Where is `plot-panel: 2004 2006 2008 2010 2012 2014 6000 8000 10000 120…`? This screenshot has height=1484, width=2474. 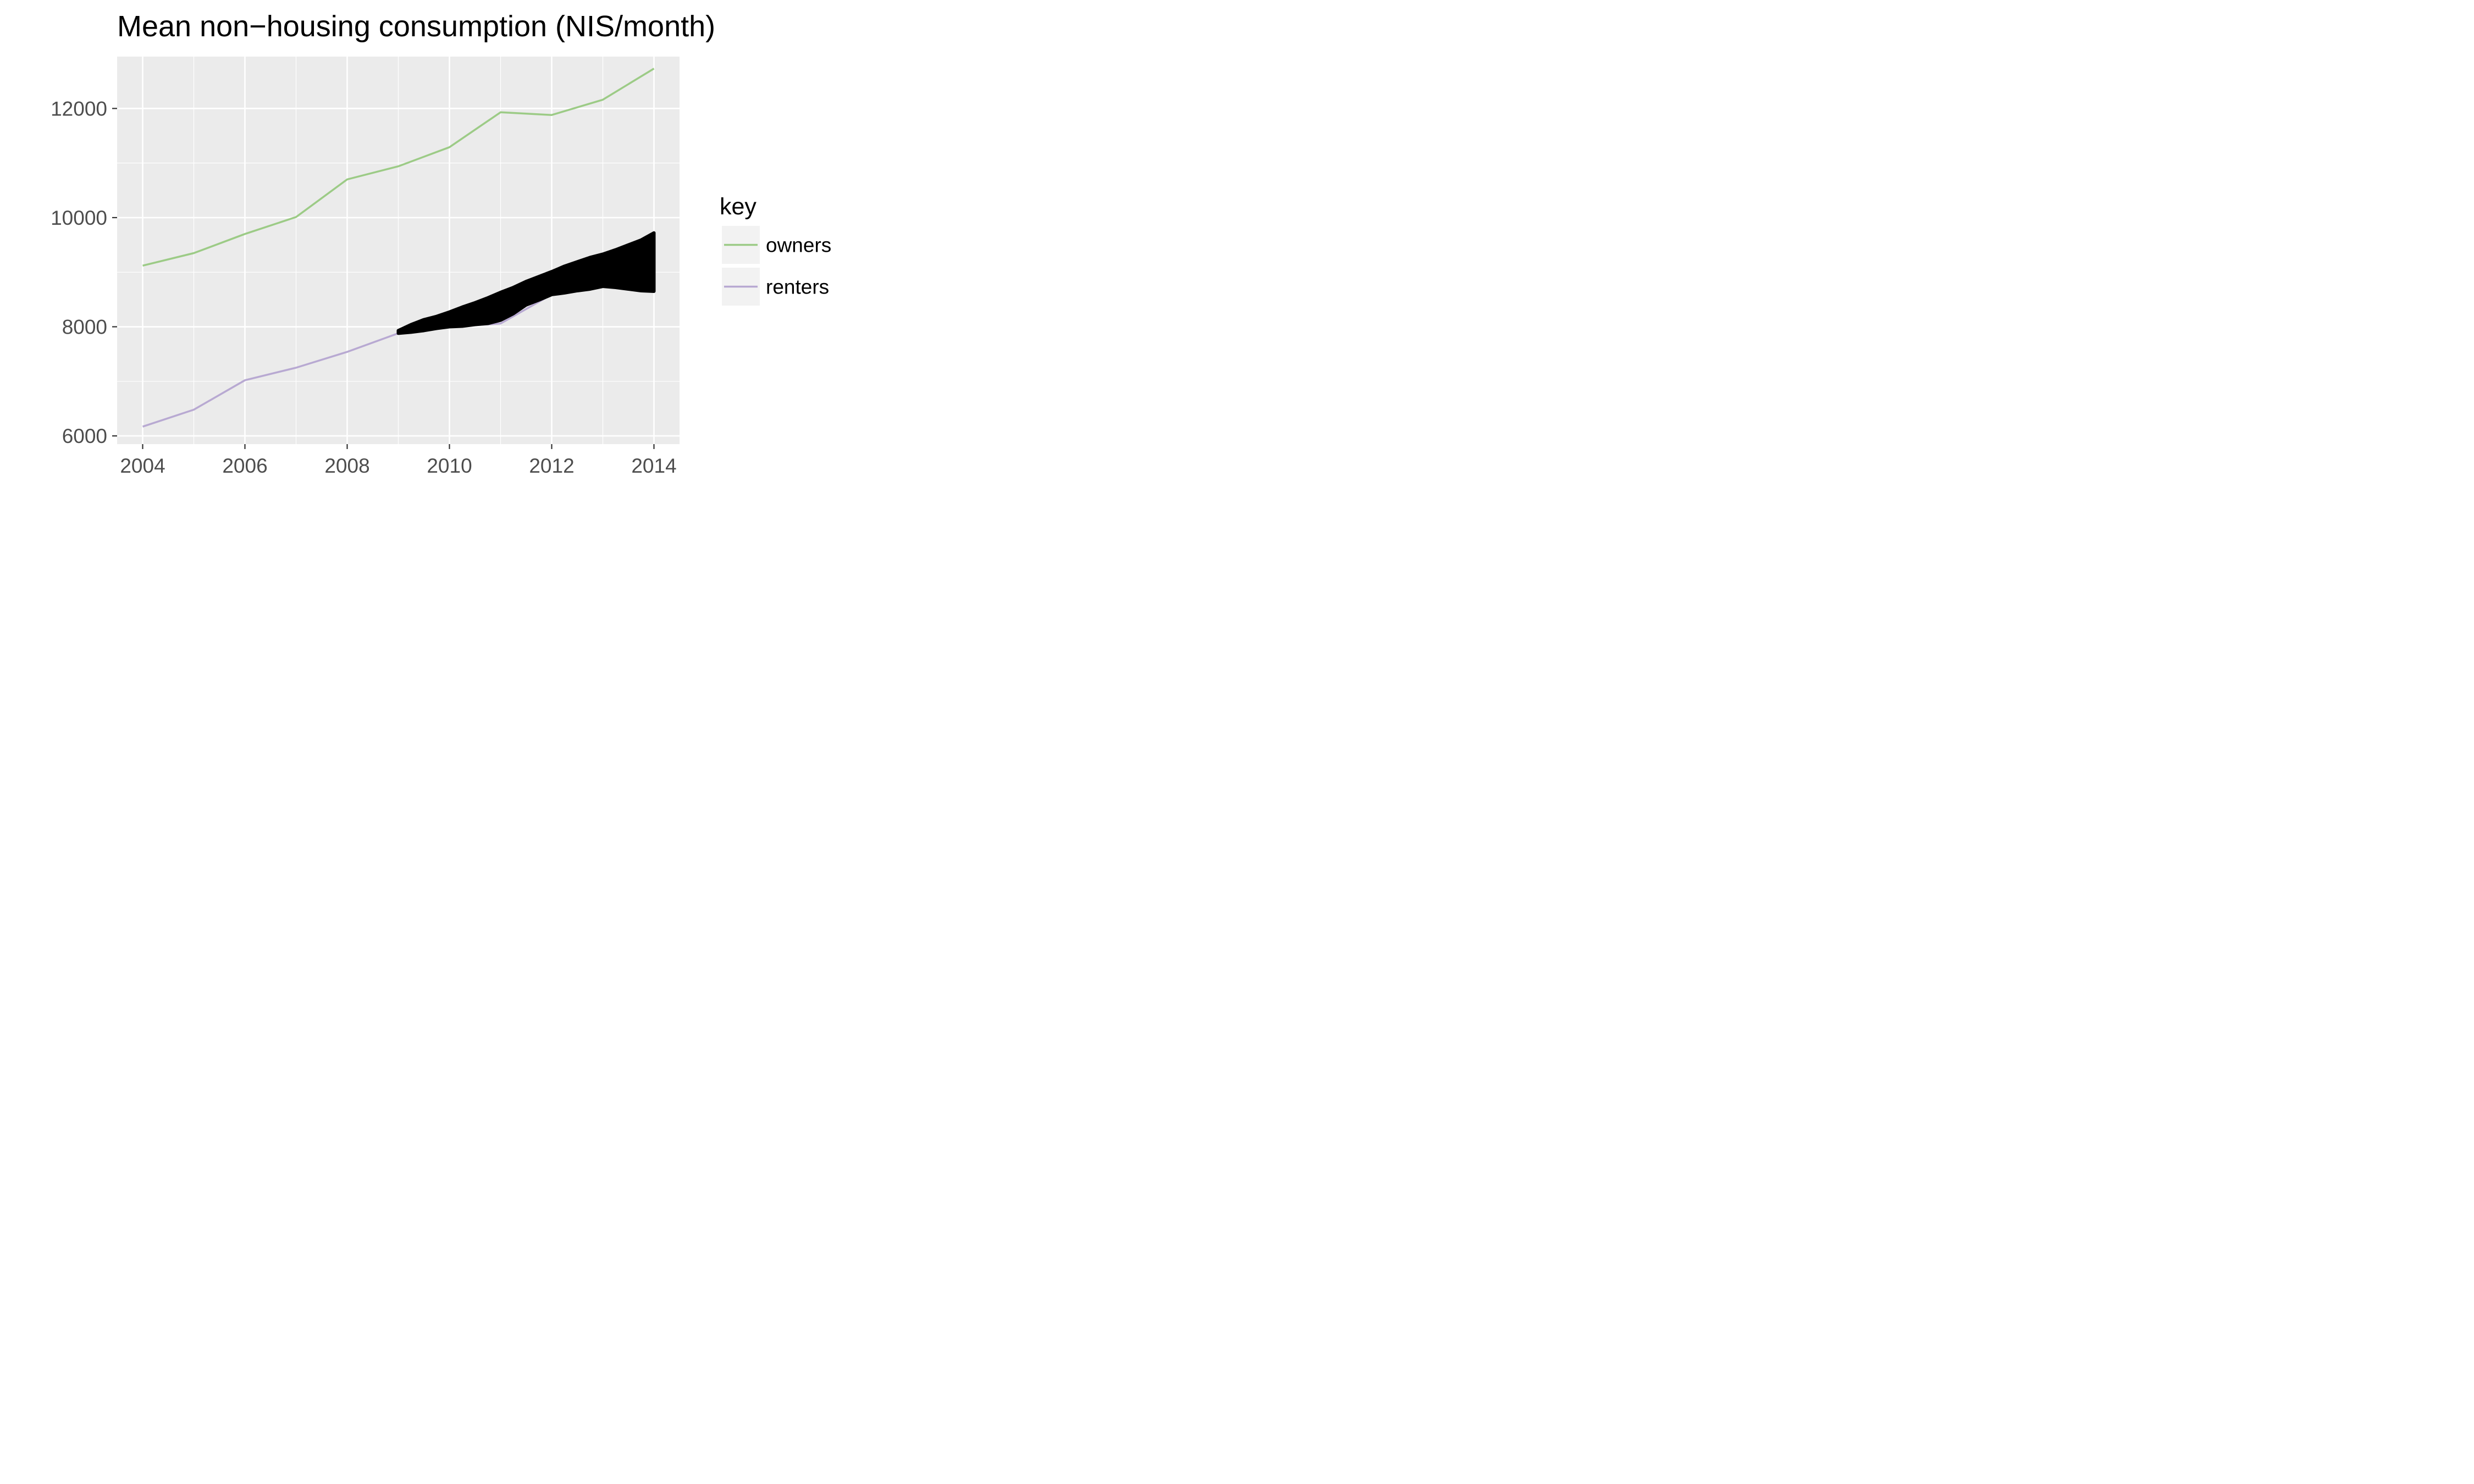
plot-panel: 2004 2006 2008 2010 2012 2014 6000 8000 10000 120… is located at coordinates (366, 267).